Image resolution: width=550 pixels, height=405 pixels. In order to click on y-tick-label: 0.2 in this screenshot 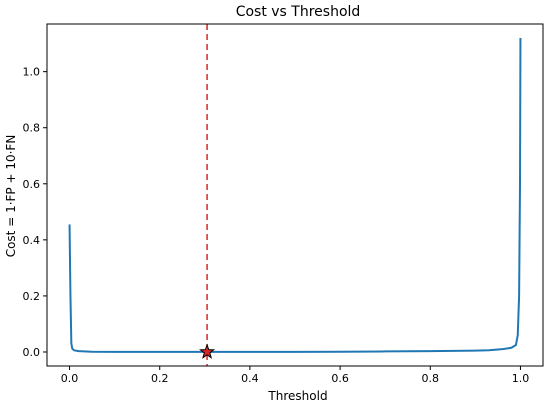, I will do `click(32, 296)`.